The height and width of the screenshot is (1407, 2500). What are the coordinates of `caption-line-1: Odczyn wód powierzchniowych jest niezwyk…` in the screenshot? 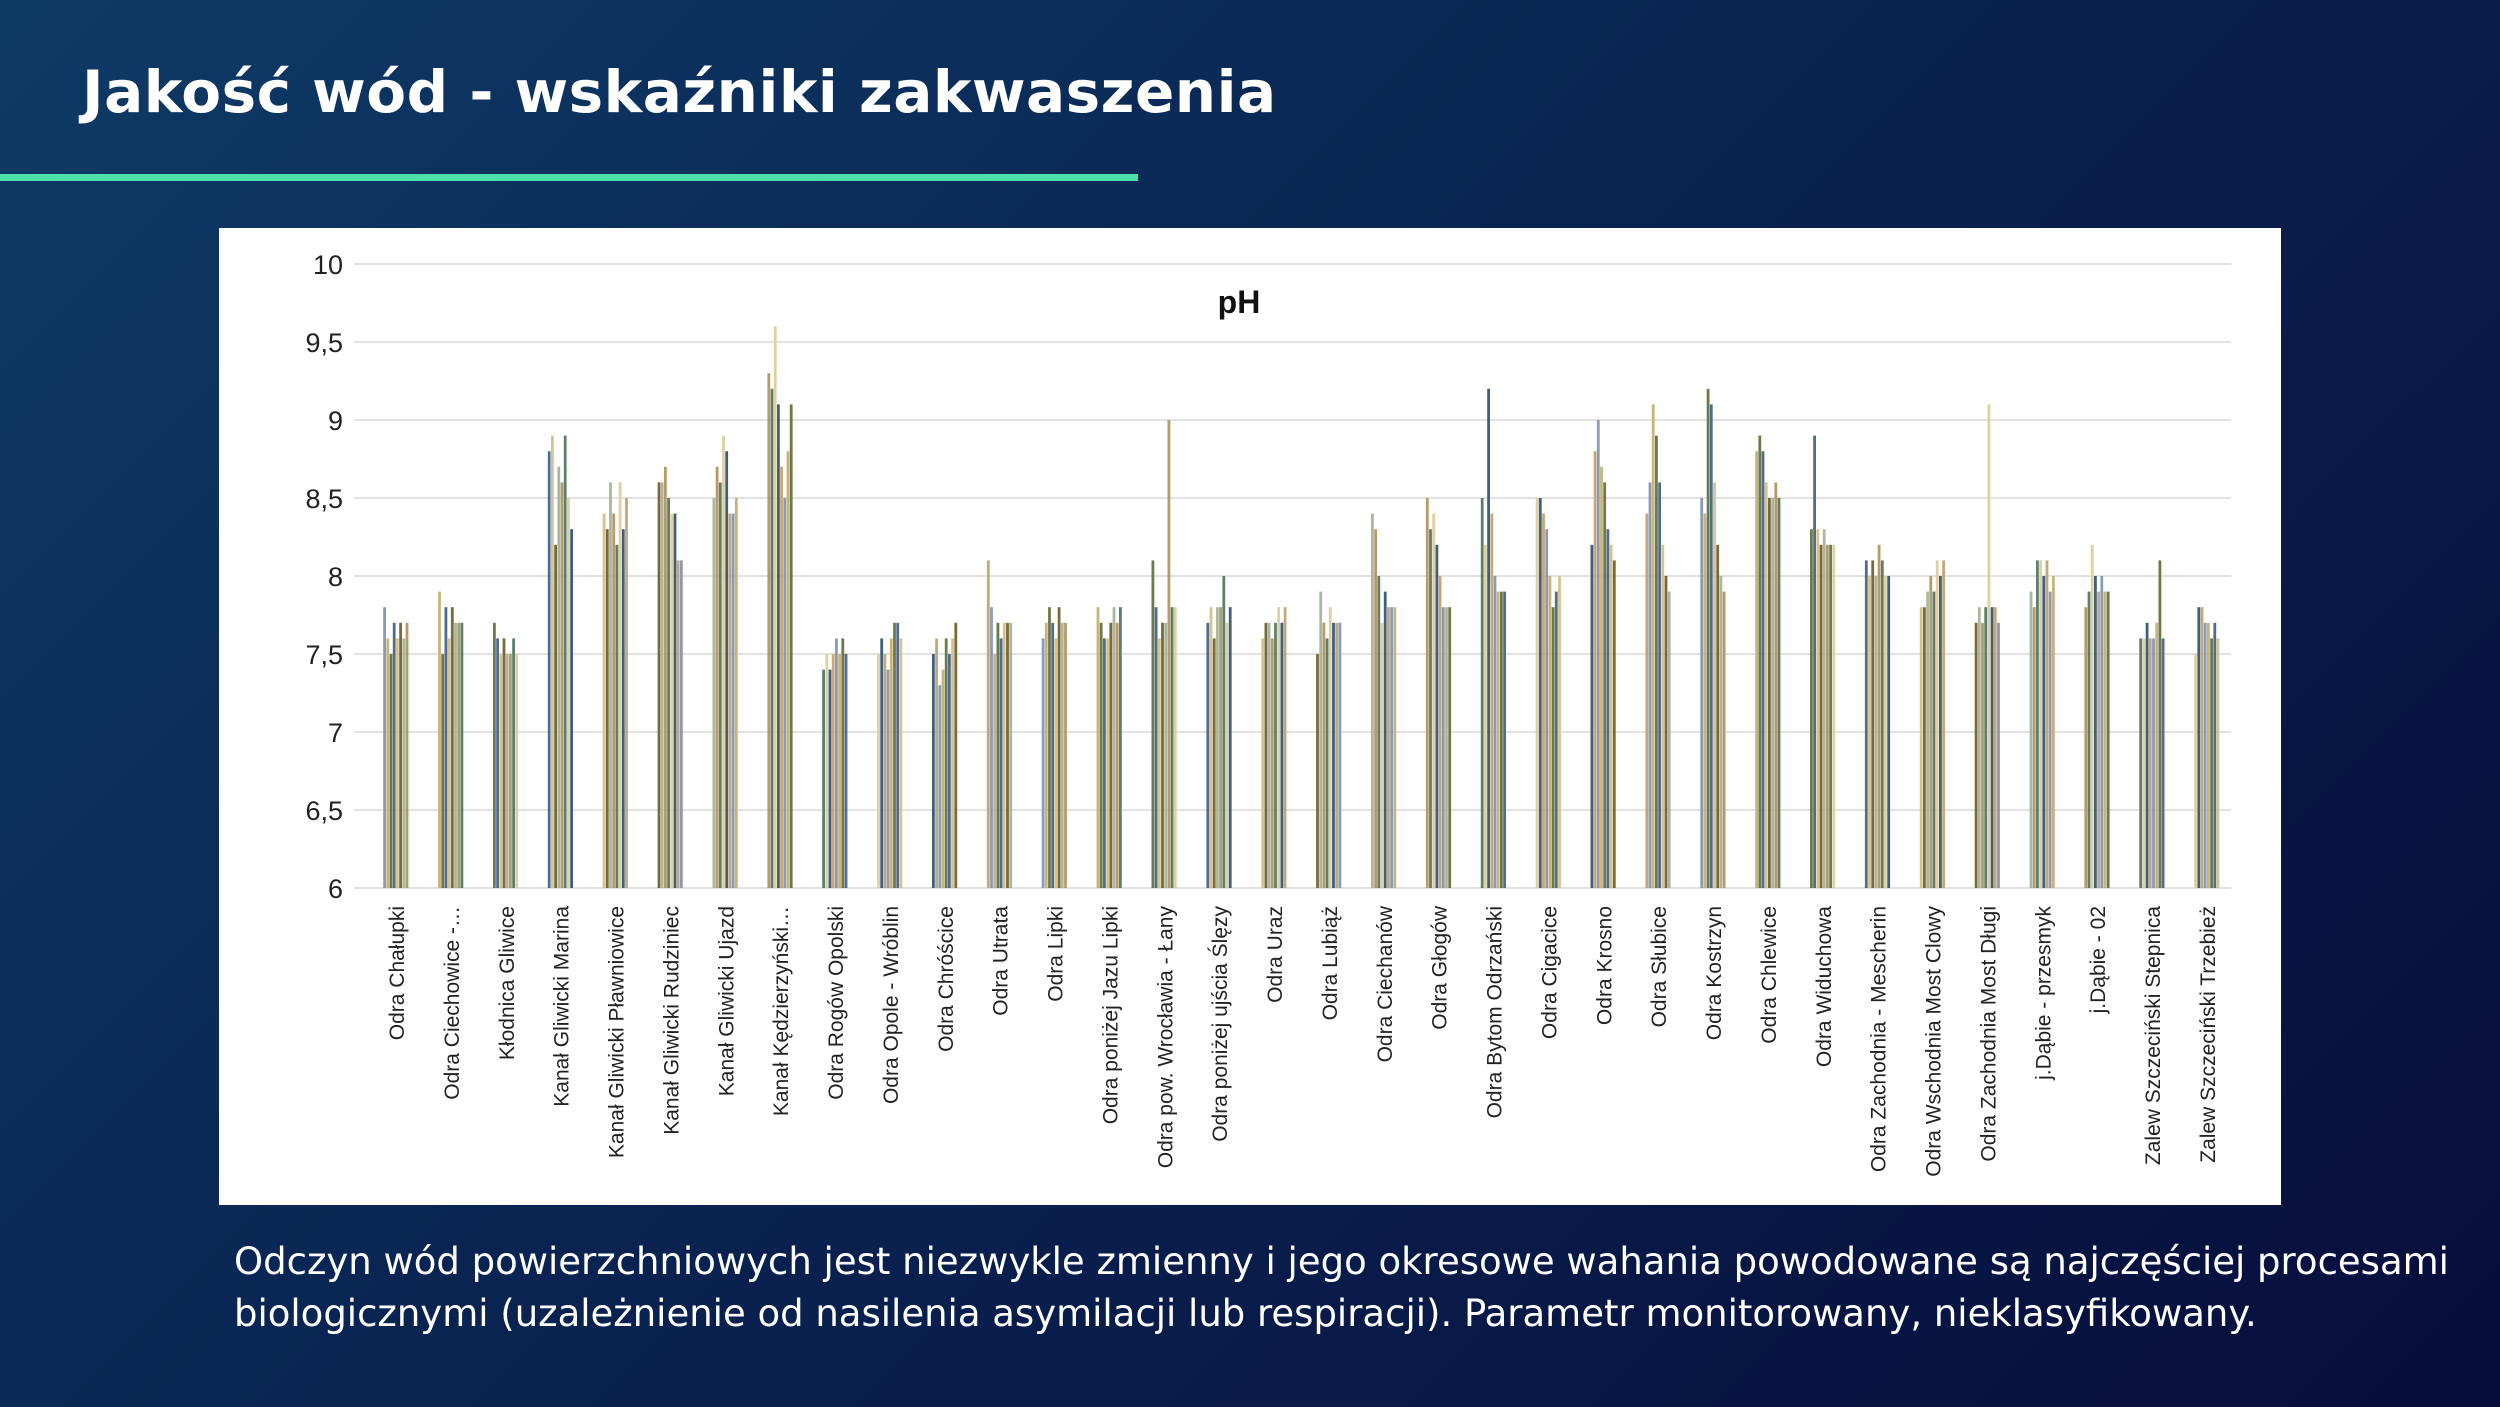 It's located at (1341, 1261).